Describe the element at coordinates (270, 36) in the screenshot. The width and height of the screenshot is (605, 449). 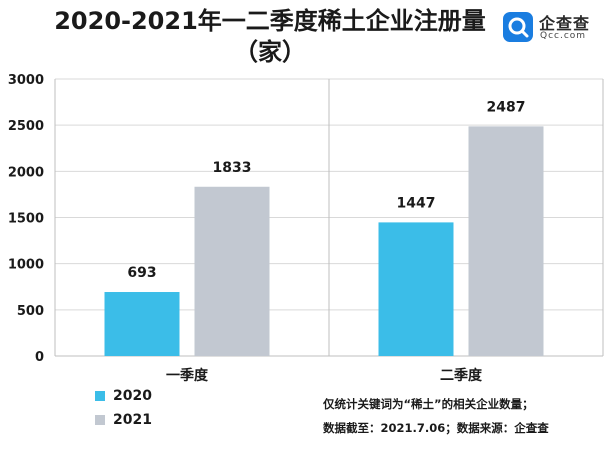
I see `chart-title: 2020-2021年一二季度稀土企业注册量（家）` at that location.